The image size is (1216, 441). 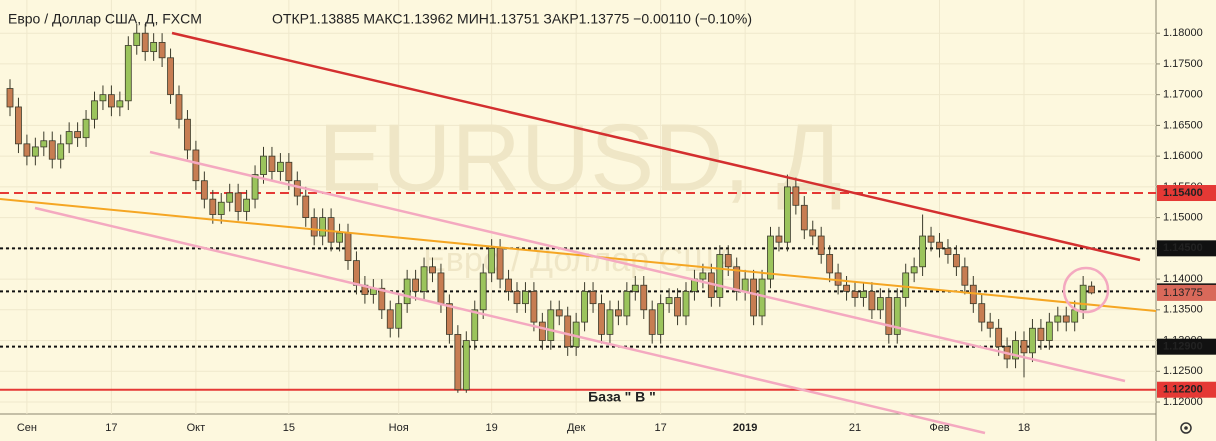 I want to click on x-tick-label: 21, so click(x=855, y=428).